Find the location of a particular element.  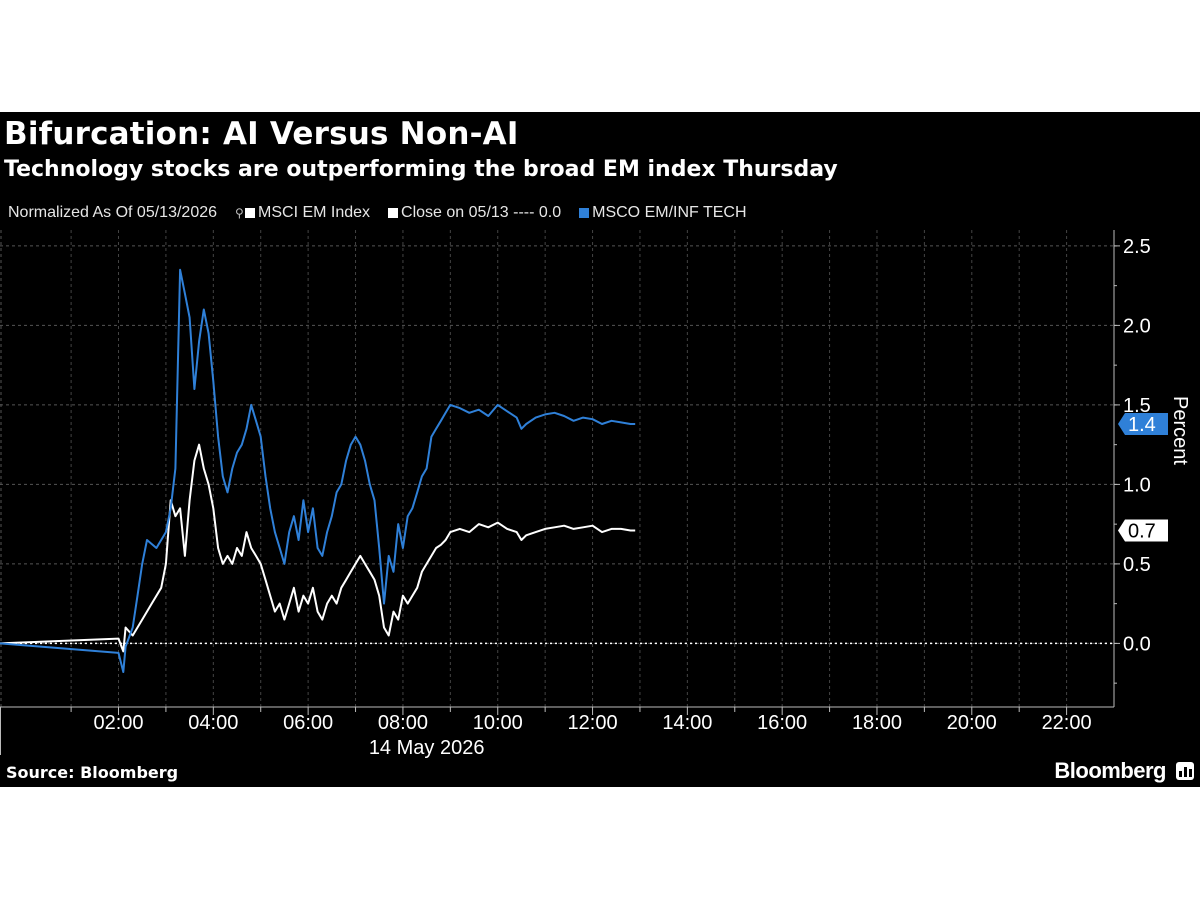

x-tick-label: 02:00 is located at coordinates (118, 723).